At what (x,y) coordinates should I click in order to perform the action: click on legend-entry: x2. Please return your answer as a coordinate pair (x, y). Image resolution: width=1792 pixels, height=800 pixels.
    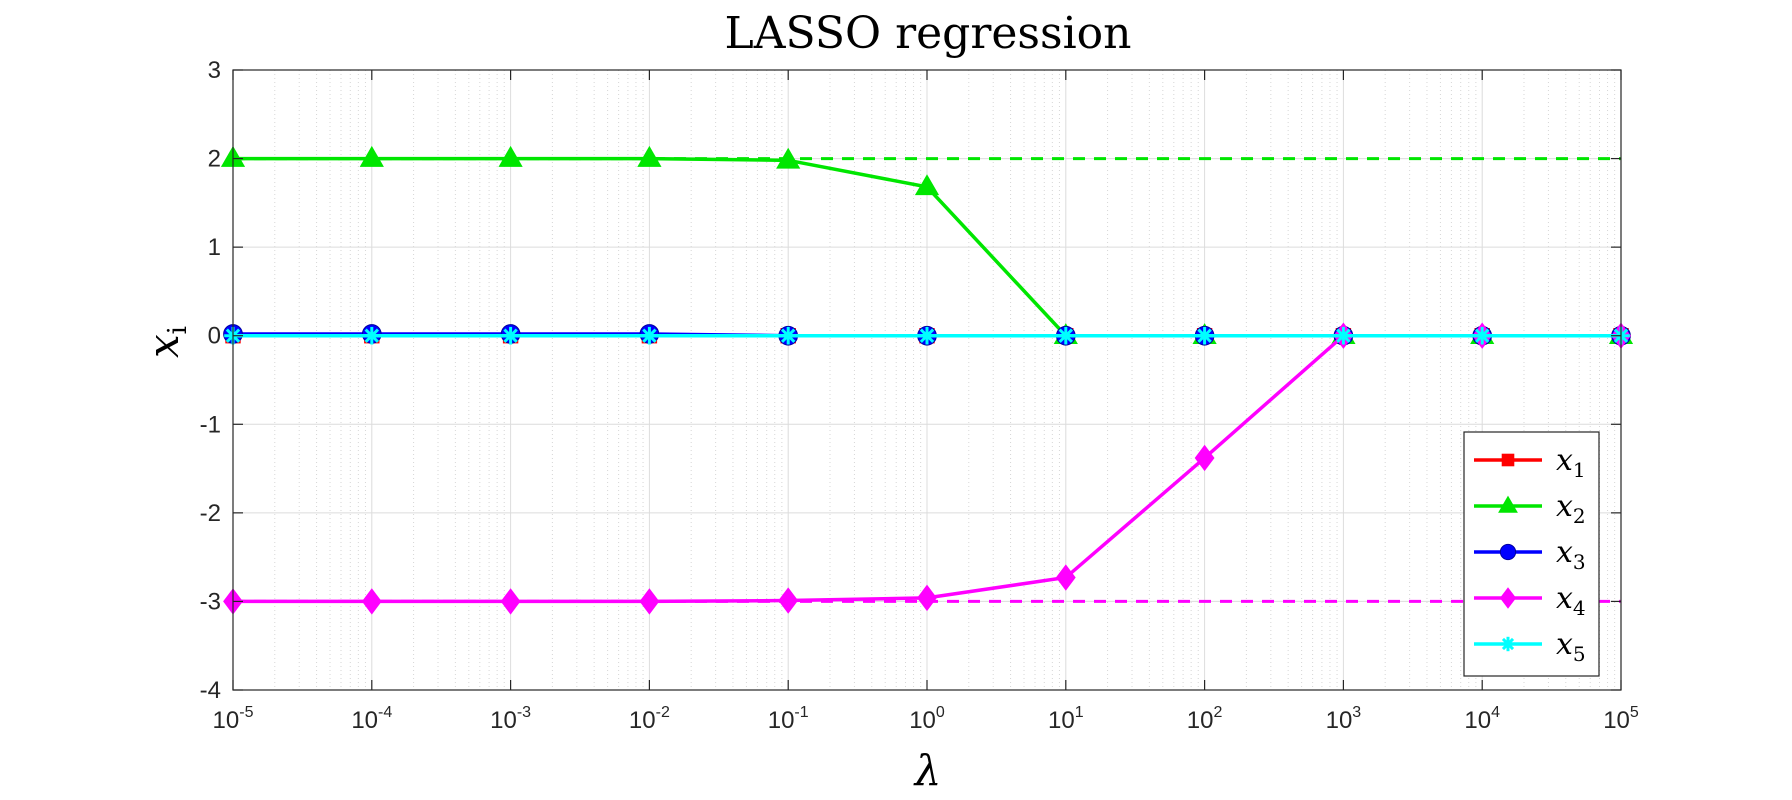
    Looking at the image, I should click on (1530, 508).